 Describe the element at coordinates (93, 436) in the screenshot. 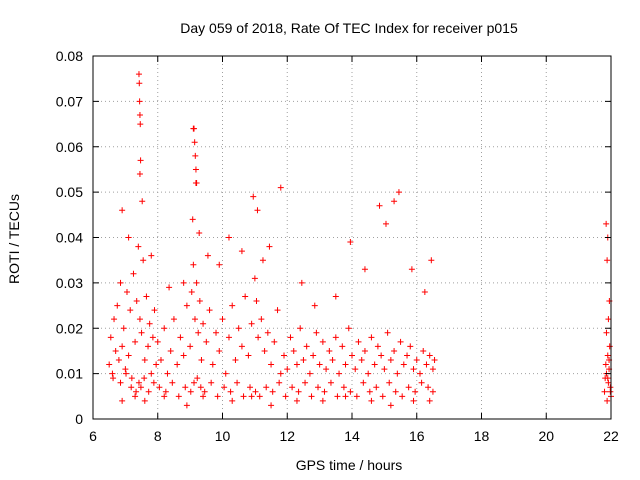

I see `x-tick-label: 6` at that location.